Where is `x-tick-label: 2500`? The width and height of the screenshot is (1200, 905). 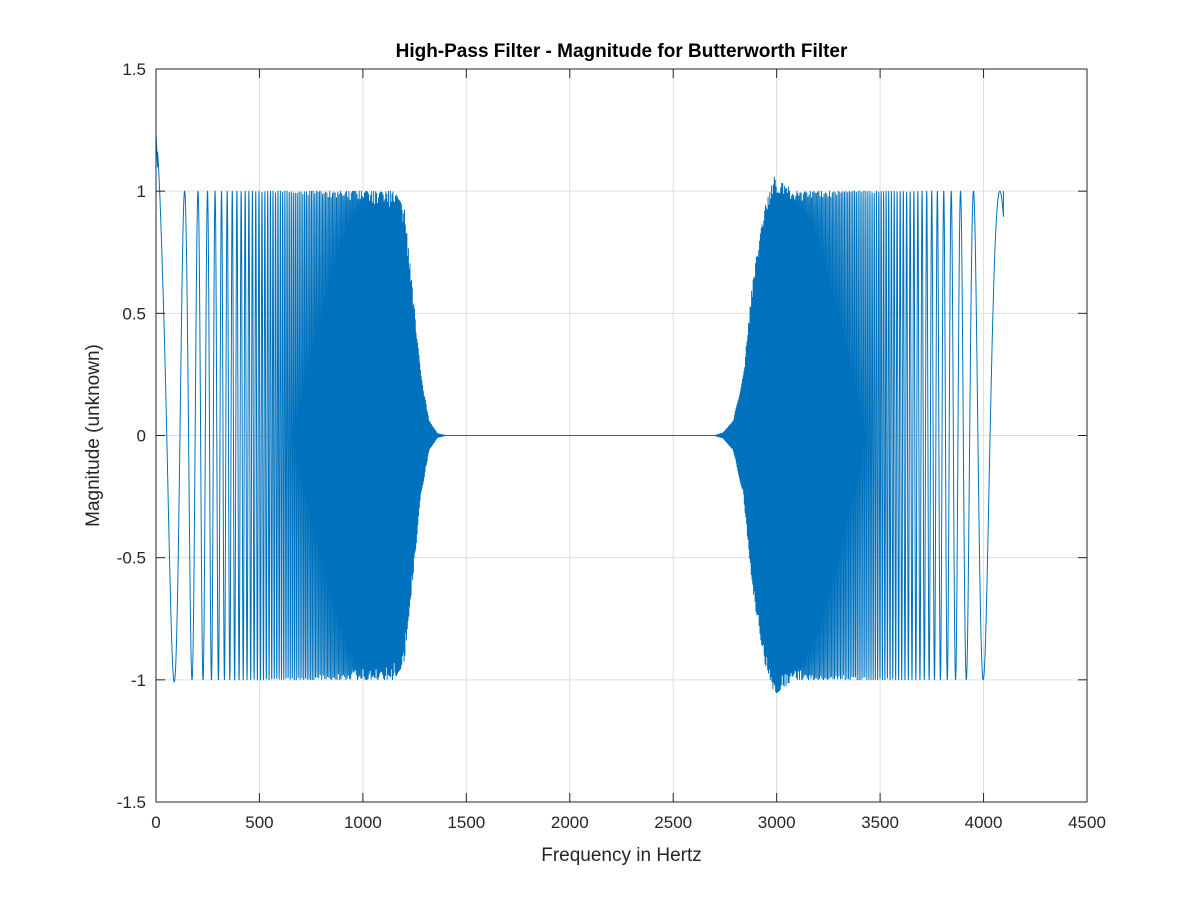 x-tick-label: 2500 is located at coordinates (673, 822).